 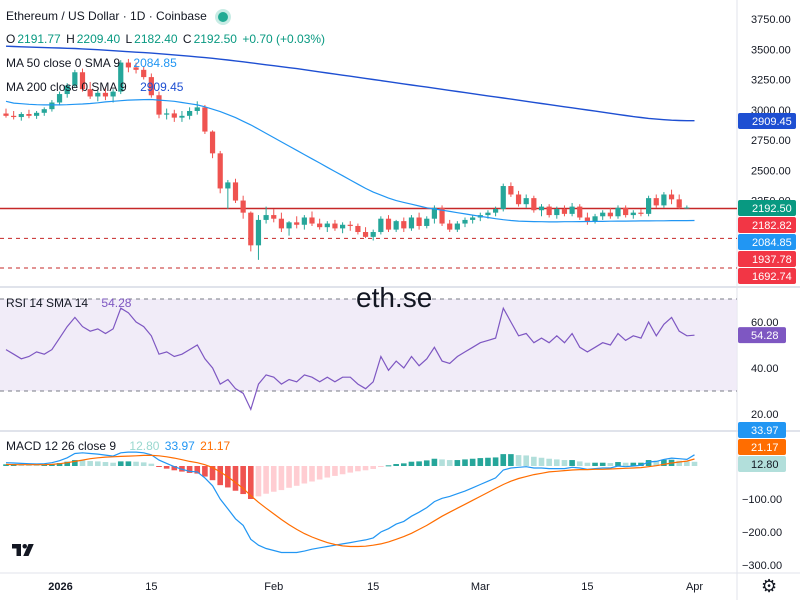 I want to click on tradingview-logo-icon, so click(x=24, y=550).